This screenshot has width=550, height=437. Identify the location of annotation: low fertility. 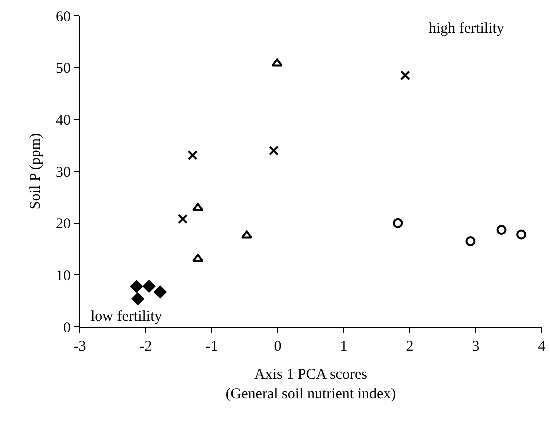
(127, 317).